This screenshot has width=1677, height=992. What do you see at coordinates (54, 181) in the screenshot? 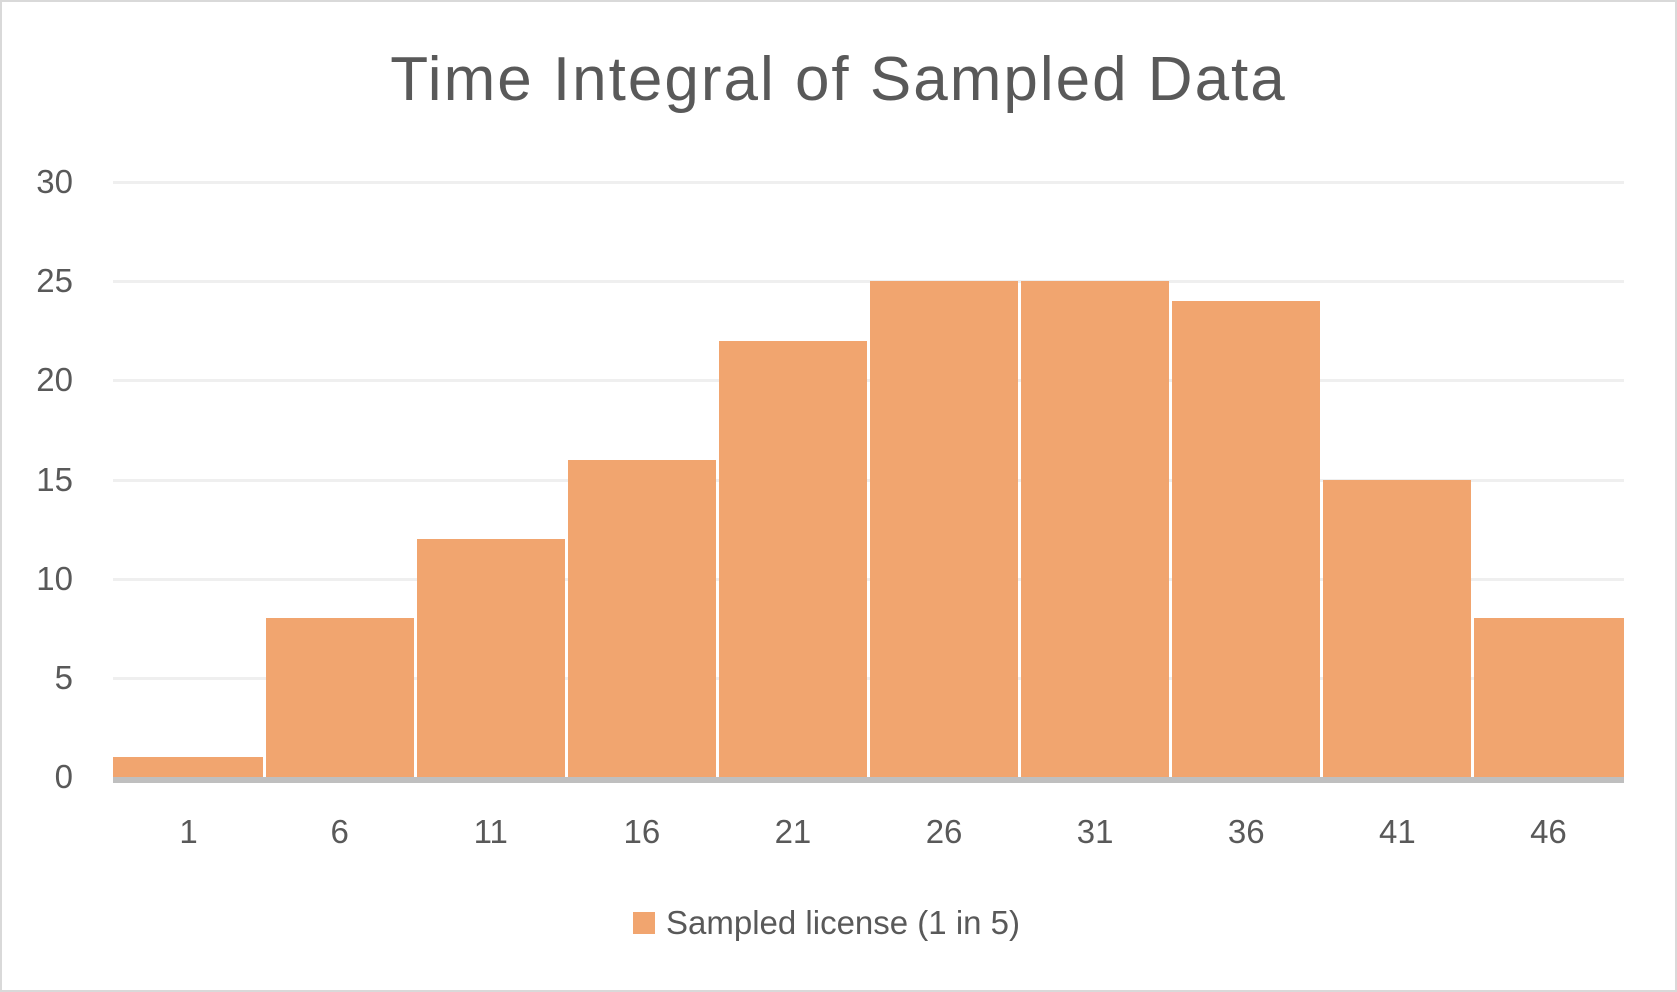
I see `y-tick-label: 30` at bounding box center [54, 181].